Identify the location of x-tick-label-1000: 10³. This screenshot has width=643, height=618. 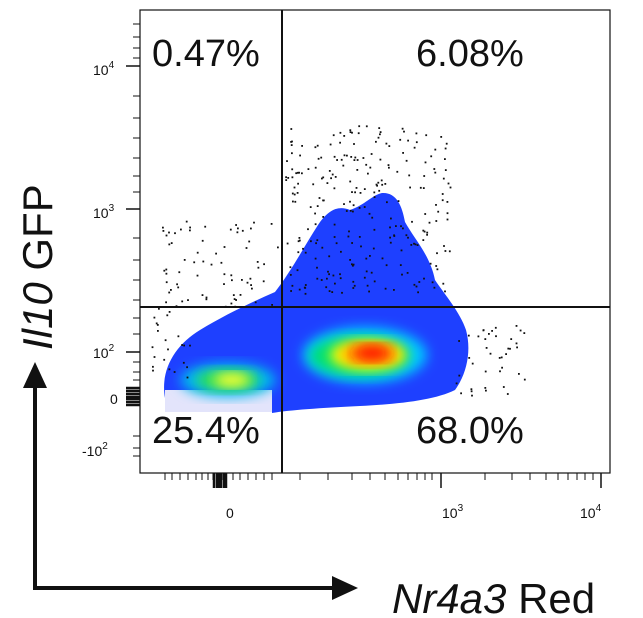
(453, 512).